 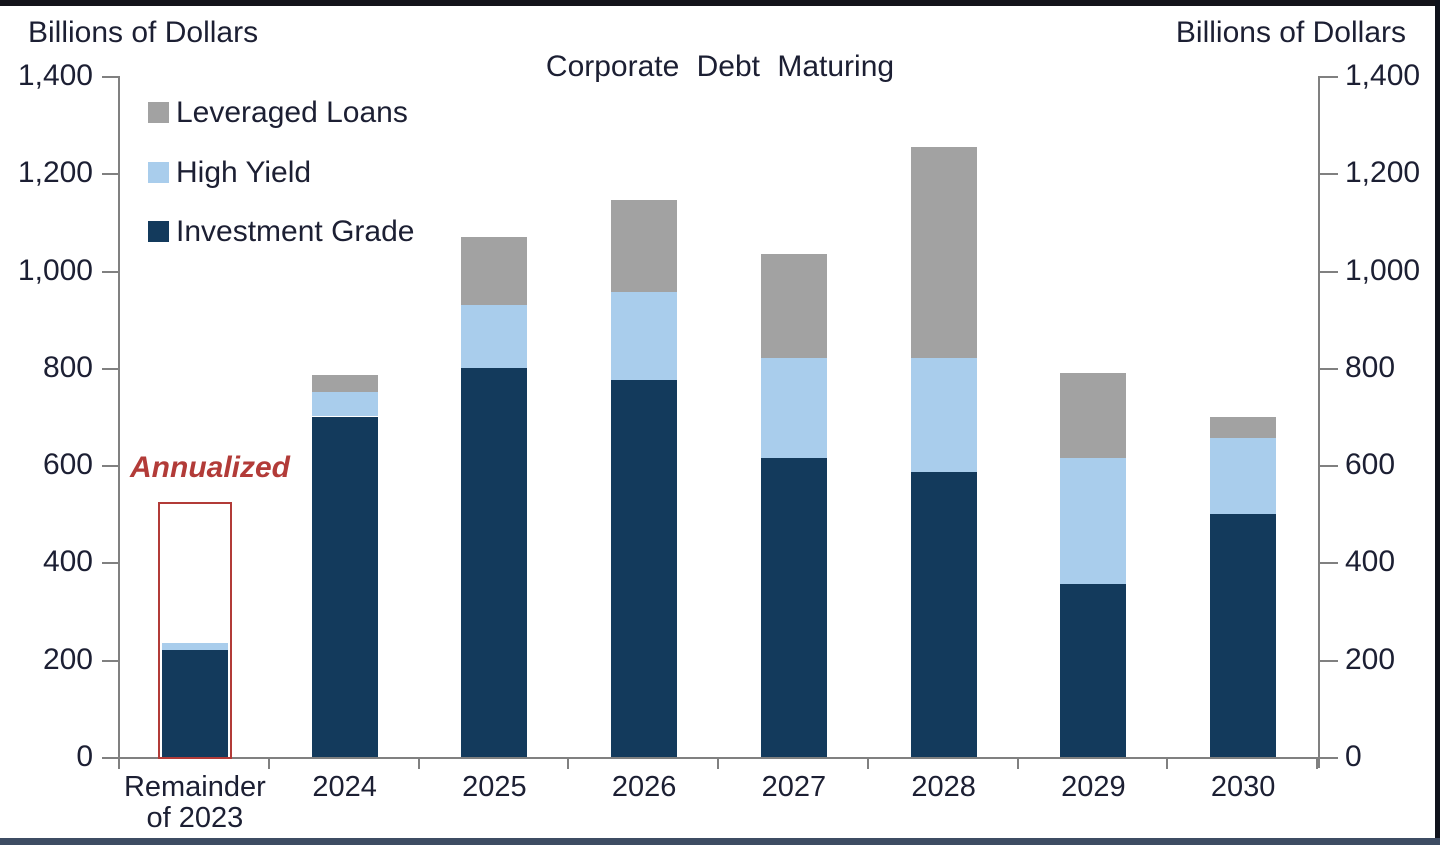 What do you see at coordinates (67, 465) in the screenshot?
I see `left-y-tick-label: 600` at bounding box center [67, 465].